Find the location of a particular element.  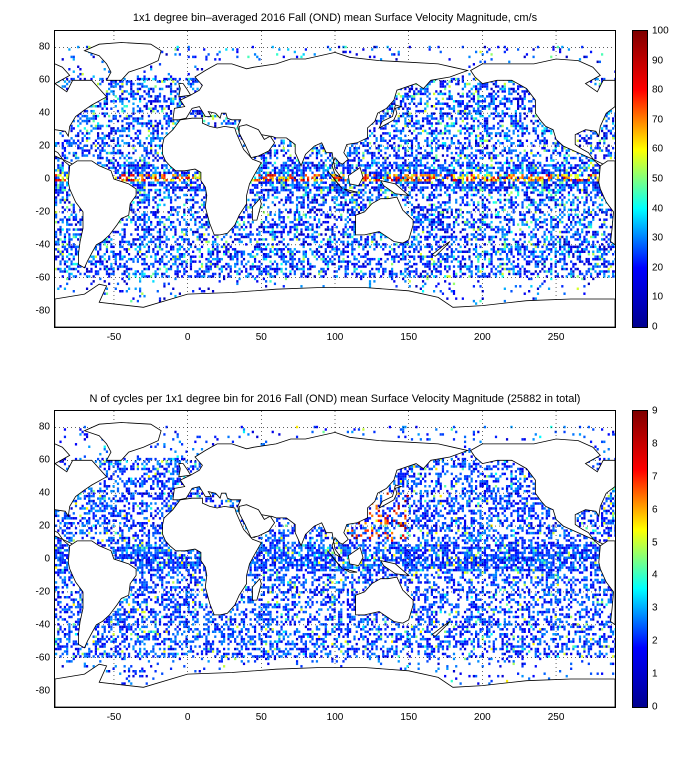

colorbar-tick-label: 80 is located at coordinates (658, 90).